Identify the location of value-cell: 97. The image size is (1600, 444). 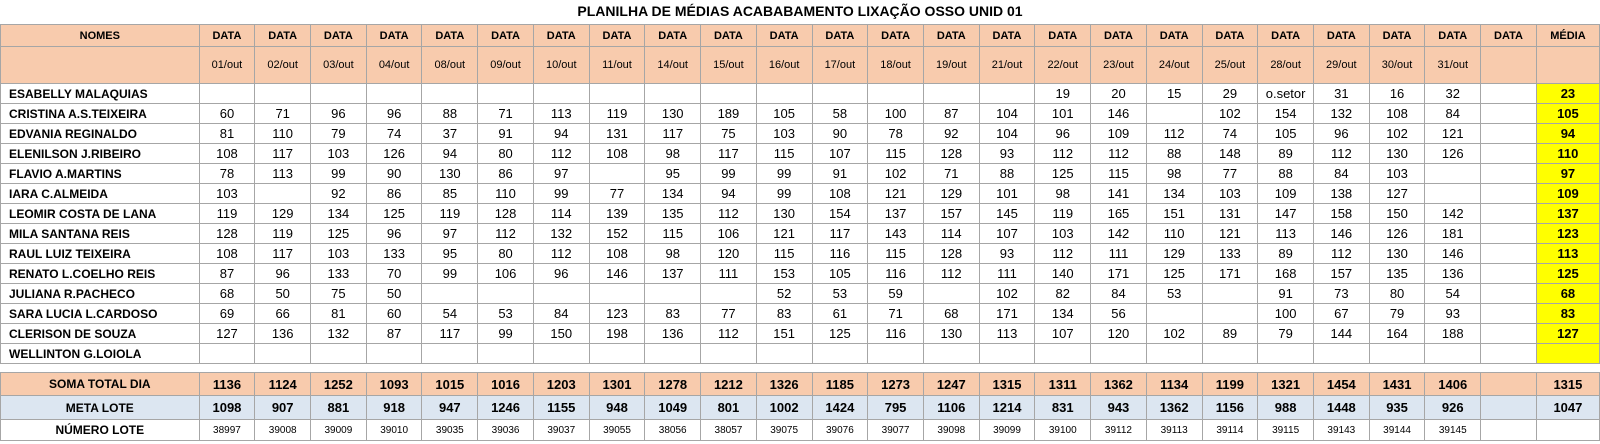
(561, 173).